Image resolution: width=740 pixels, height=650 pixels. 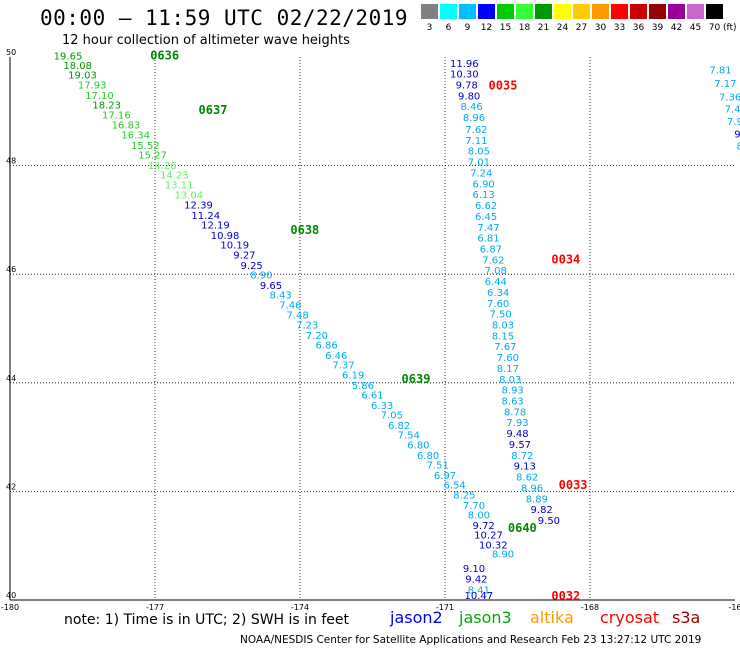 I want to click on data-label: 8.00, so click(x=479, y=516).